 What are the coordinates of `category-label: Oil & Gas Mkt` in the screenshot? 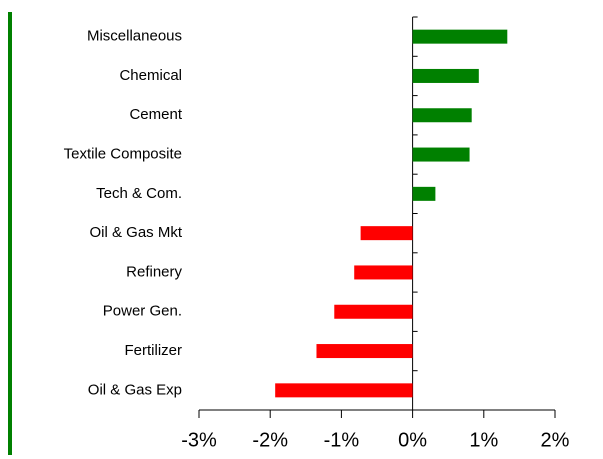 It's located at (135, 232).